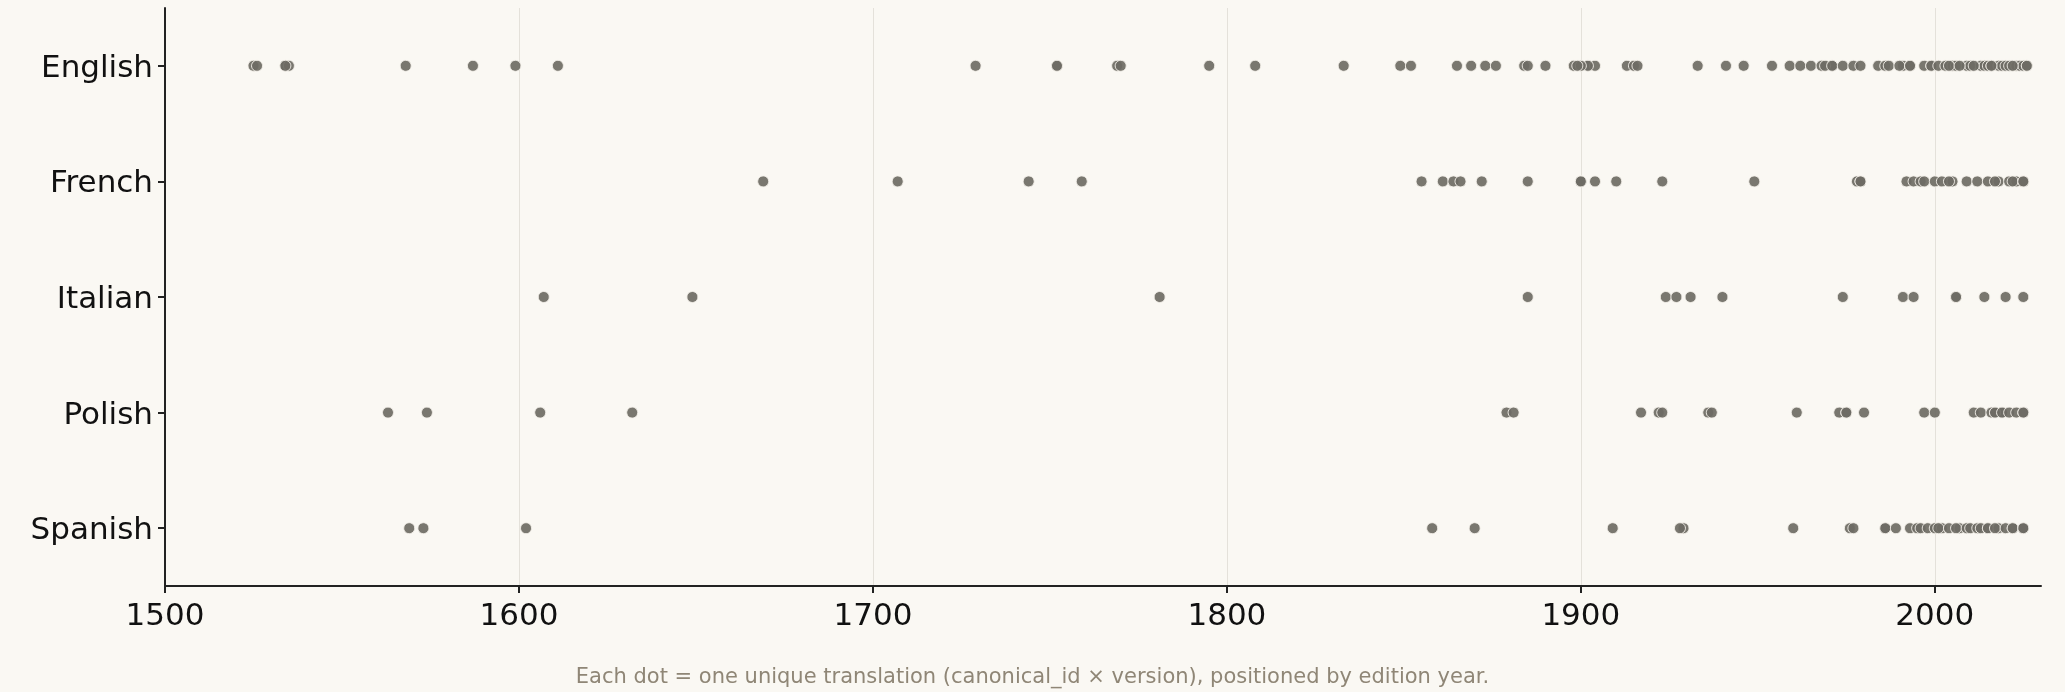 The height and width of the screenshot is (692, 2065). I want to click on y-tick-label: Italian, so click(104, 297).